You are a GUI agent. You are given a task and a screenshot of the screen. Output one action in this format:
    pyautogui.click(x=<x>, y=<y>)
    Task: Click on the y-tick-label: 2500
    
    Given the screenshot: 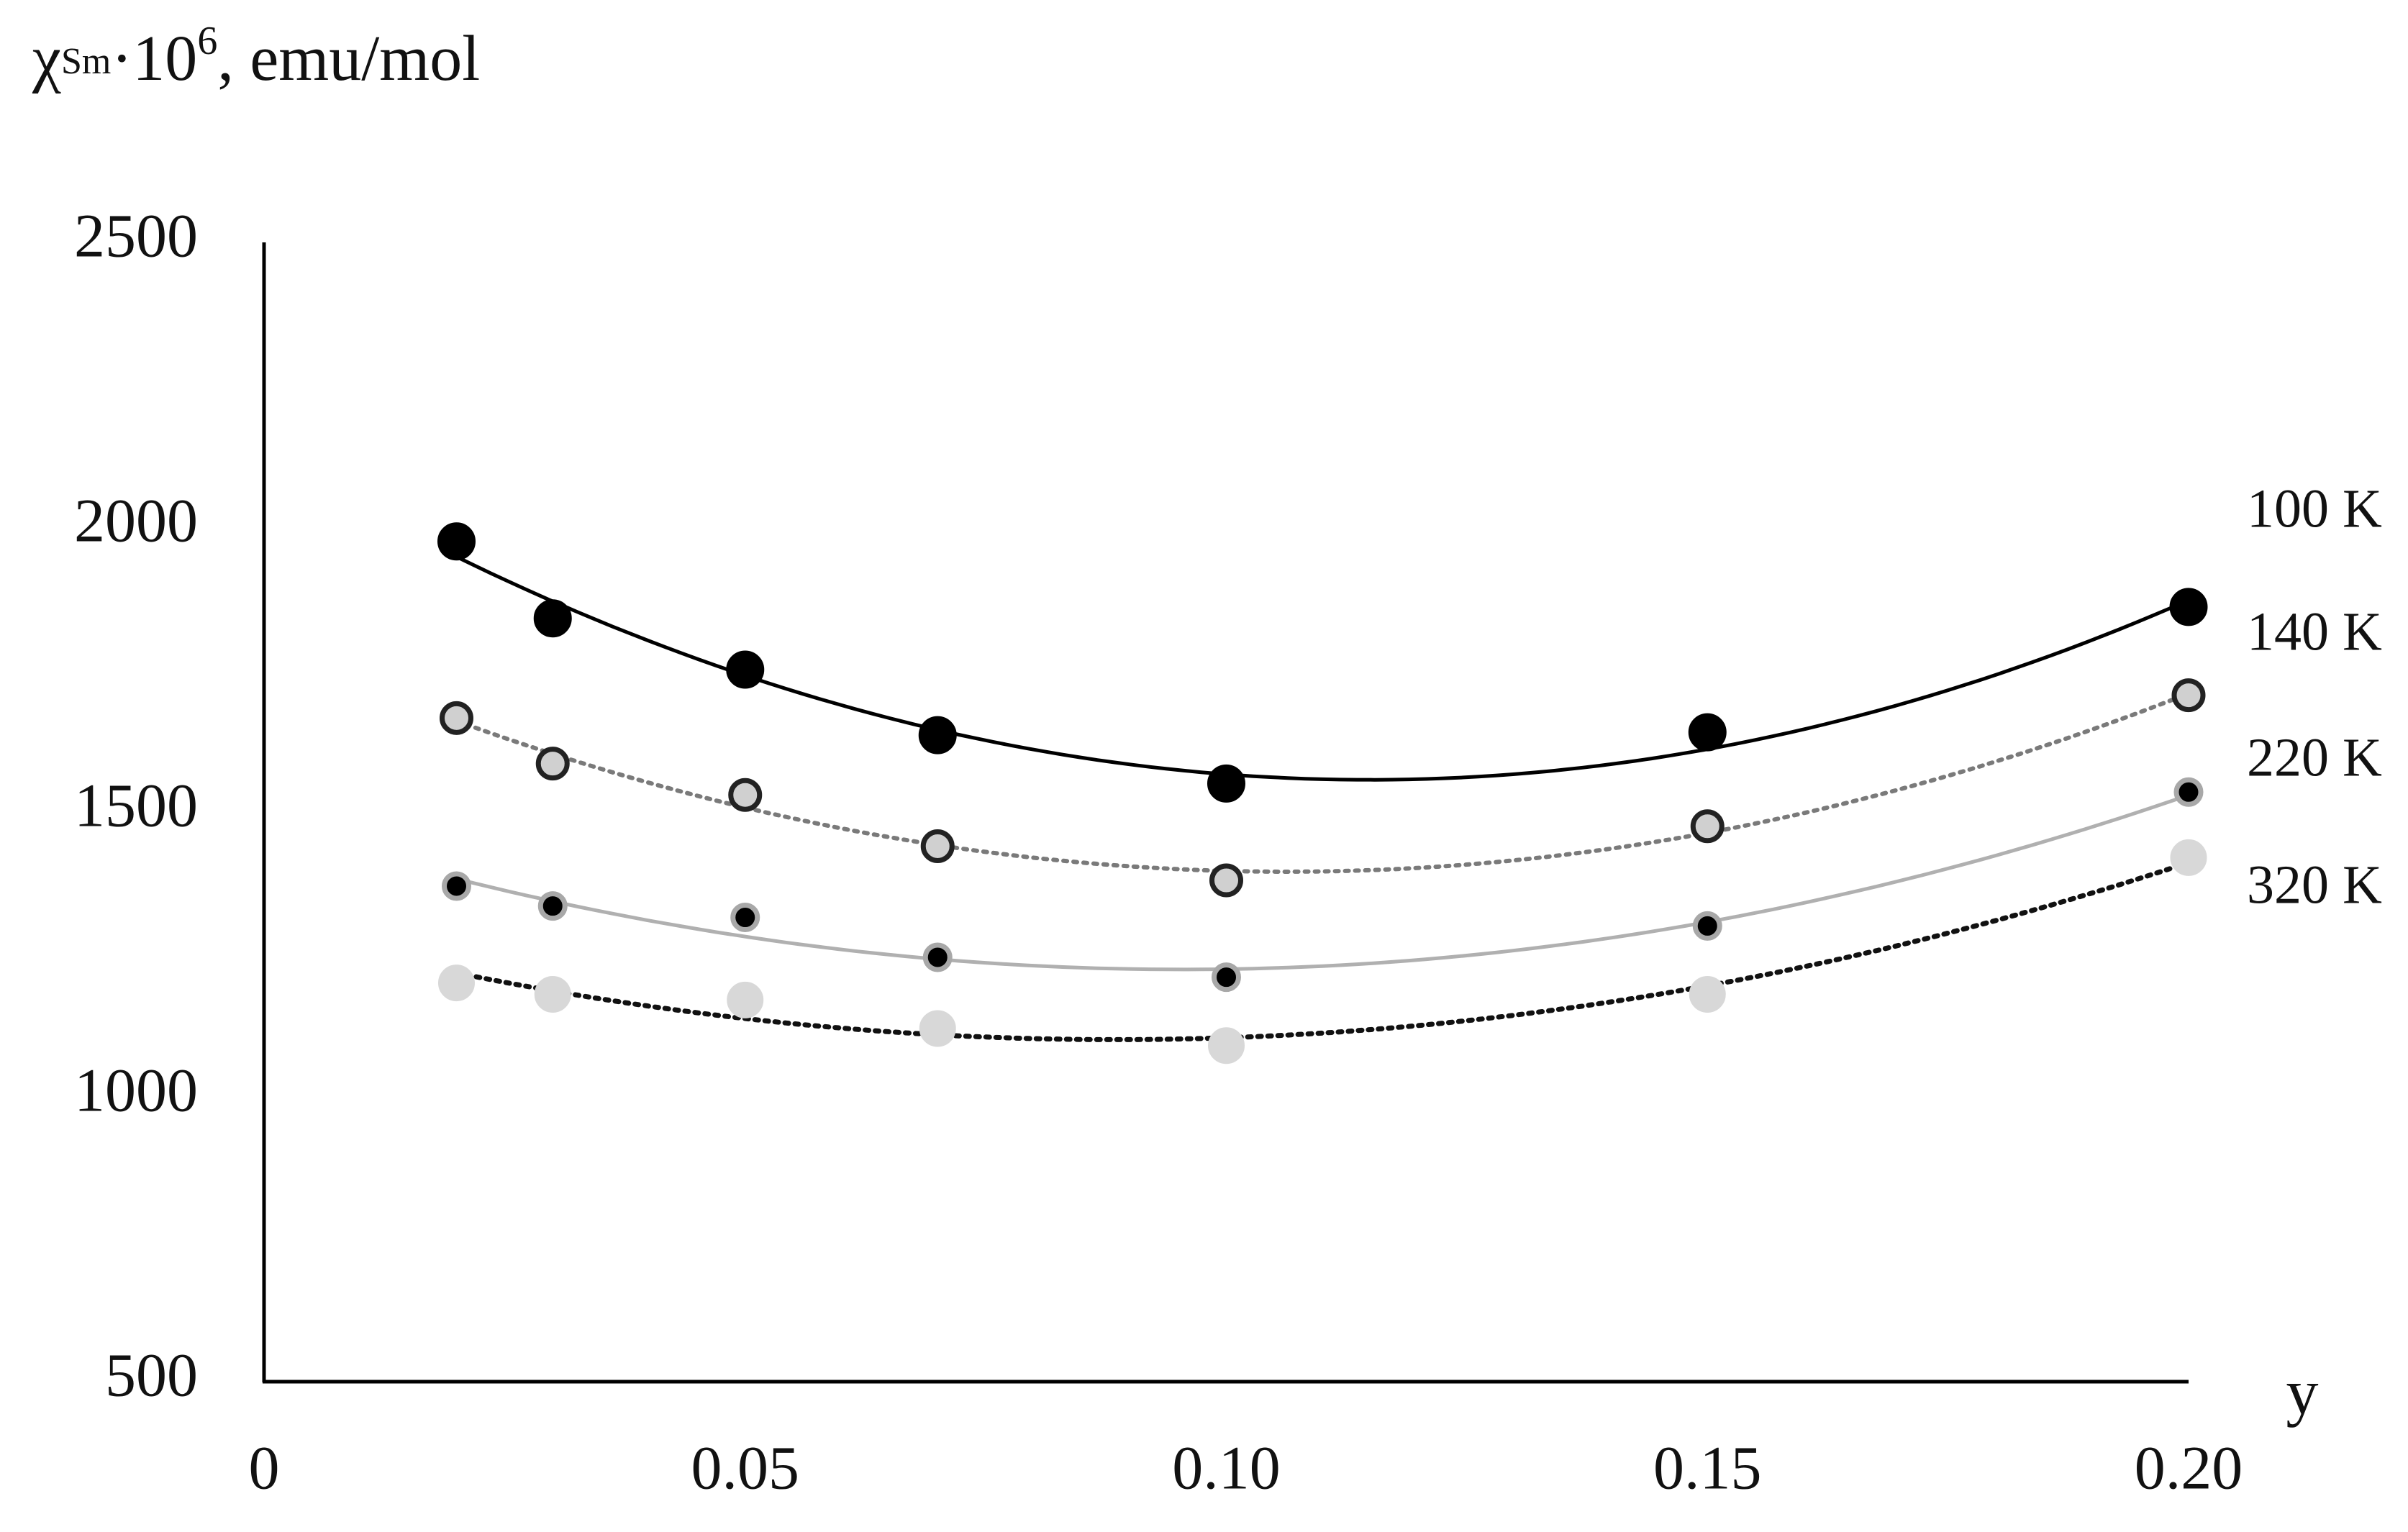 What is the action you would take?
    pyautogui.click(x=136, y=235)
    